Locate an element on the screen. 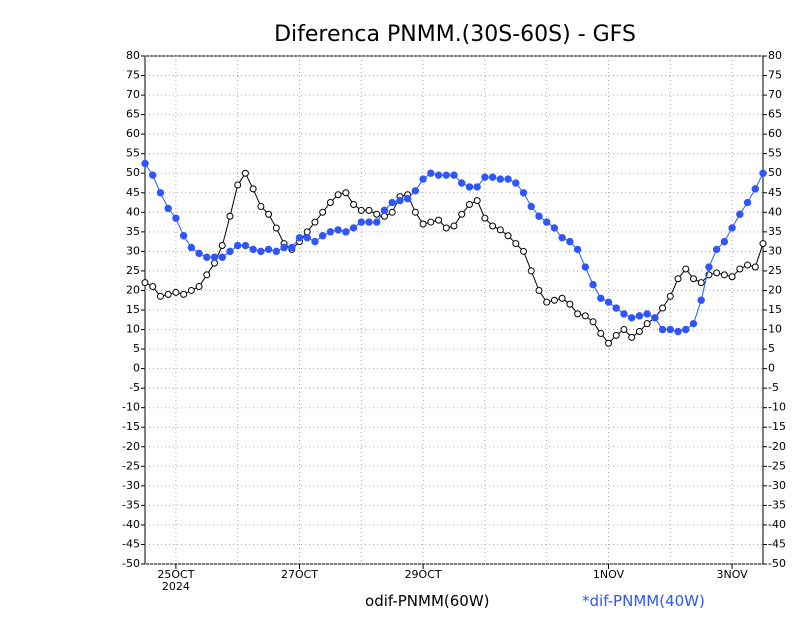 The image size is (800, 618). x-tick-label: 27OCT is located at coordinates (299, 574).